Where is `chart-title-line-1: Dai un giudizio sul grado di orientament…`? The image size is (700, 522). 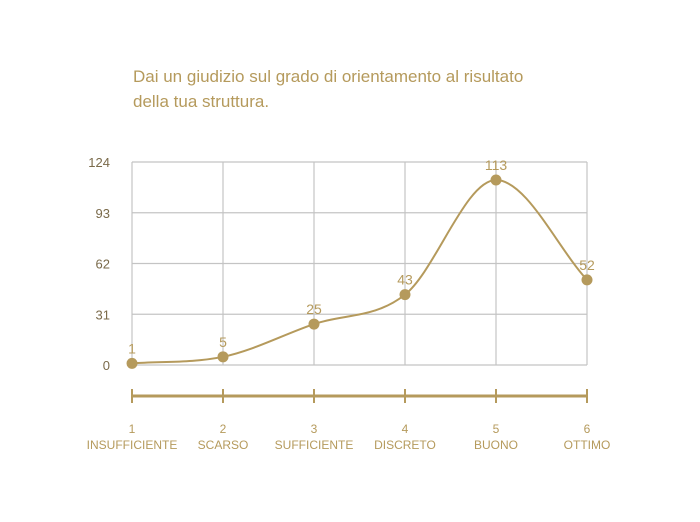
chart-title-line-1: Dai un giudizio sul grado di orientament… is located at coordinates (328, 76).